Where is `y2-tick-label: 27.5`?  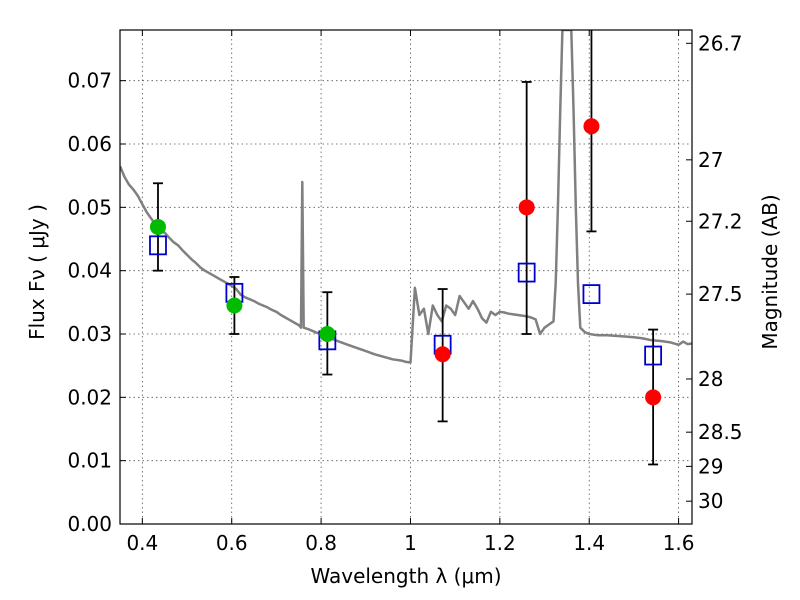
y2-tick-label: 27.5 is located at coordinates (720, 294).